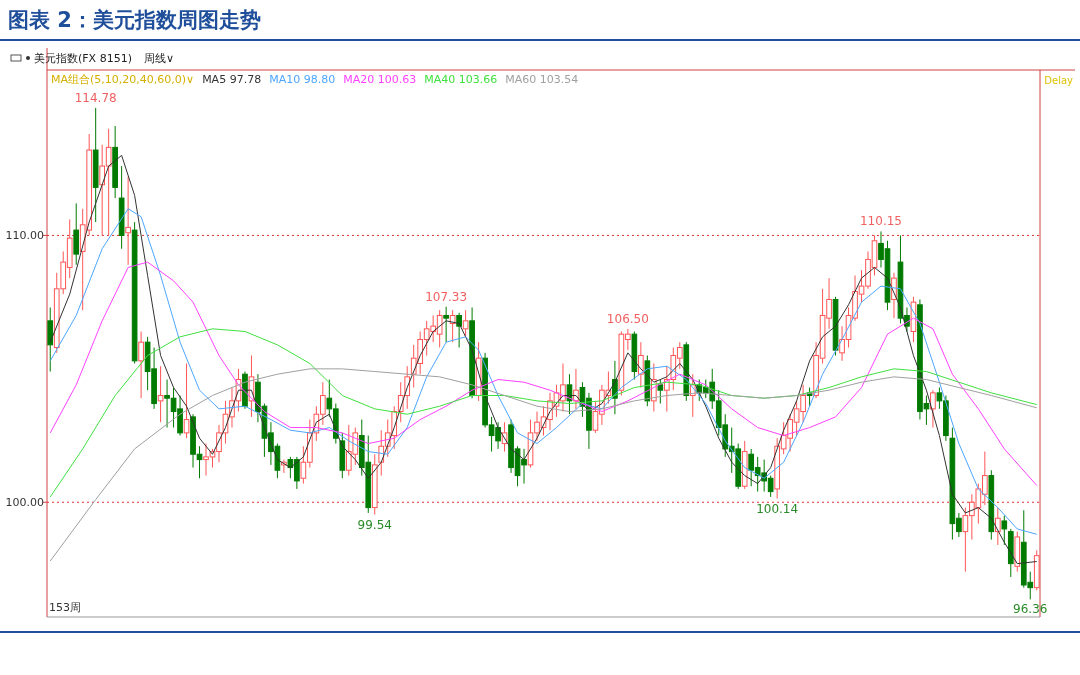 This screenshot has height=675, width=1080. I want to click on text: 周线∨, so click(158, 58).